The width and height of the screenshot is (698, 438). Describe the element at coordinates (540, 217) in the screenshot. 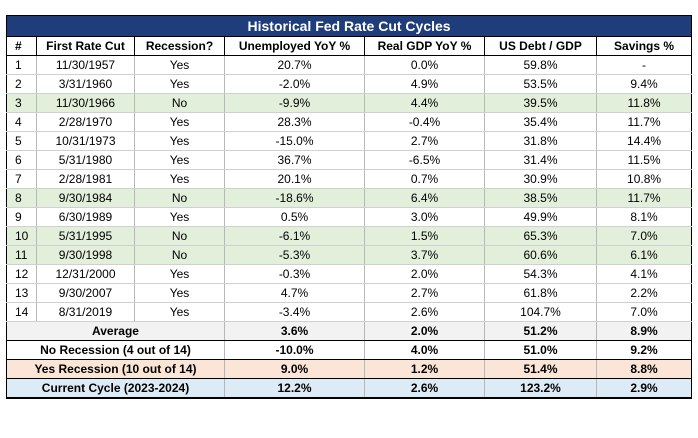

I see `cell-us-debt-gdp: 49.9%` at that location.